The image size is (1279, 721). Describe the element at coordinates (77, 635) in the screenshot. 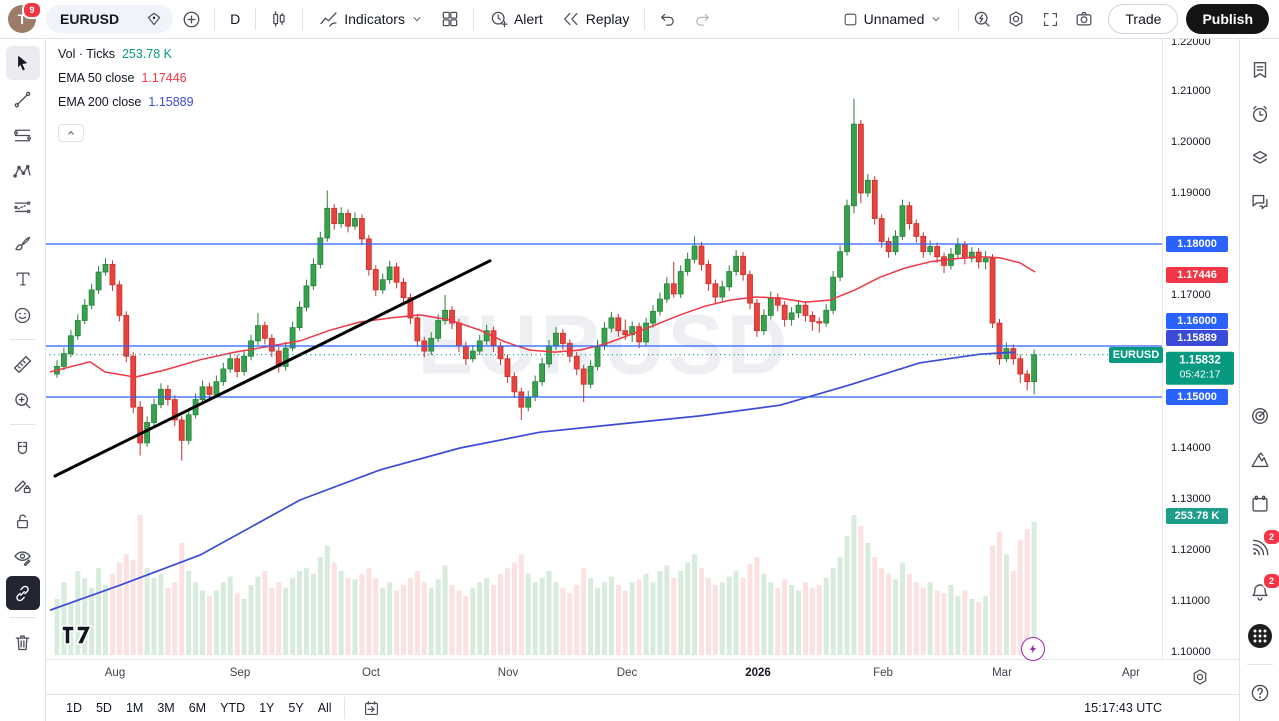

I see `tradingview-logo` at that location.